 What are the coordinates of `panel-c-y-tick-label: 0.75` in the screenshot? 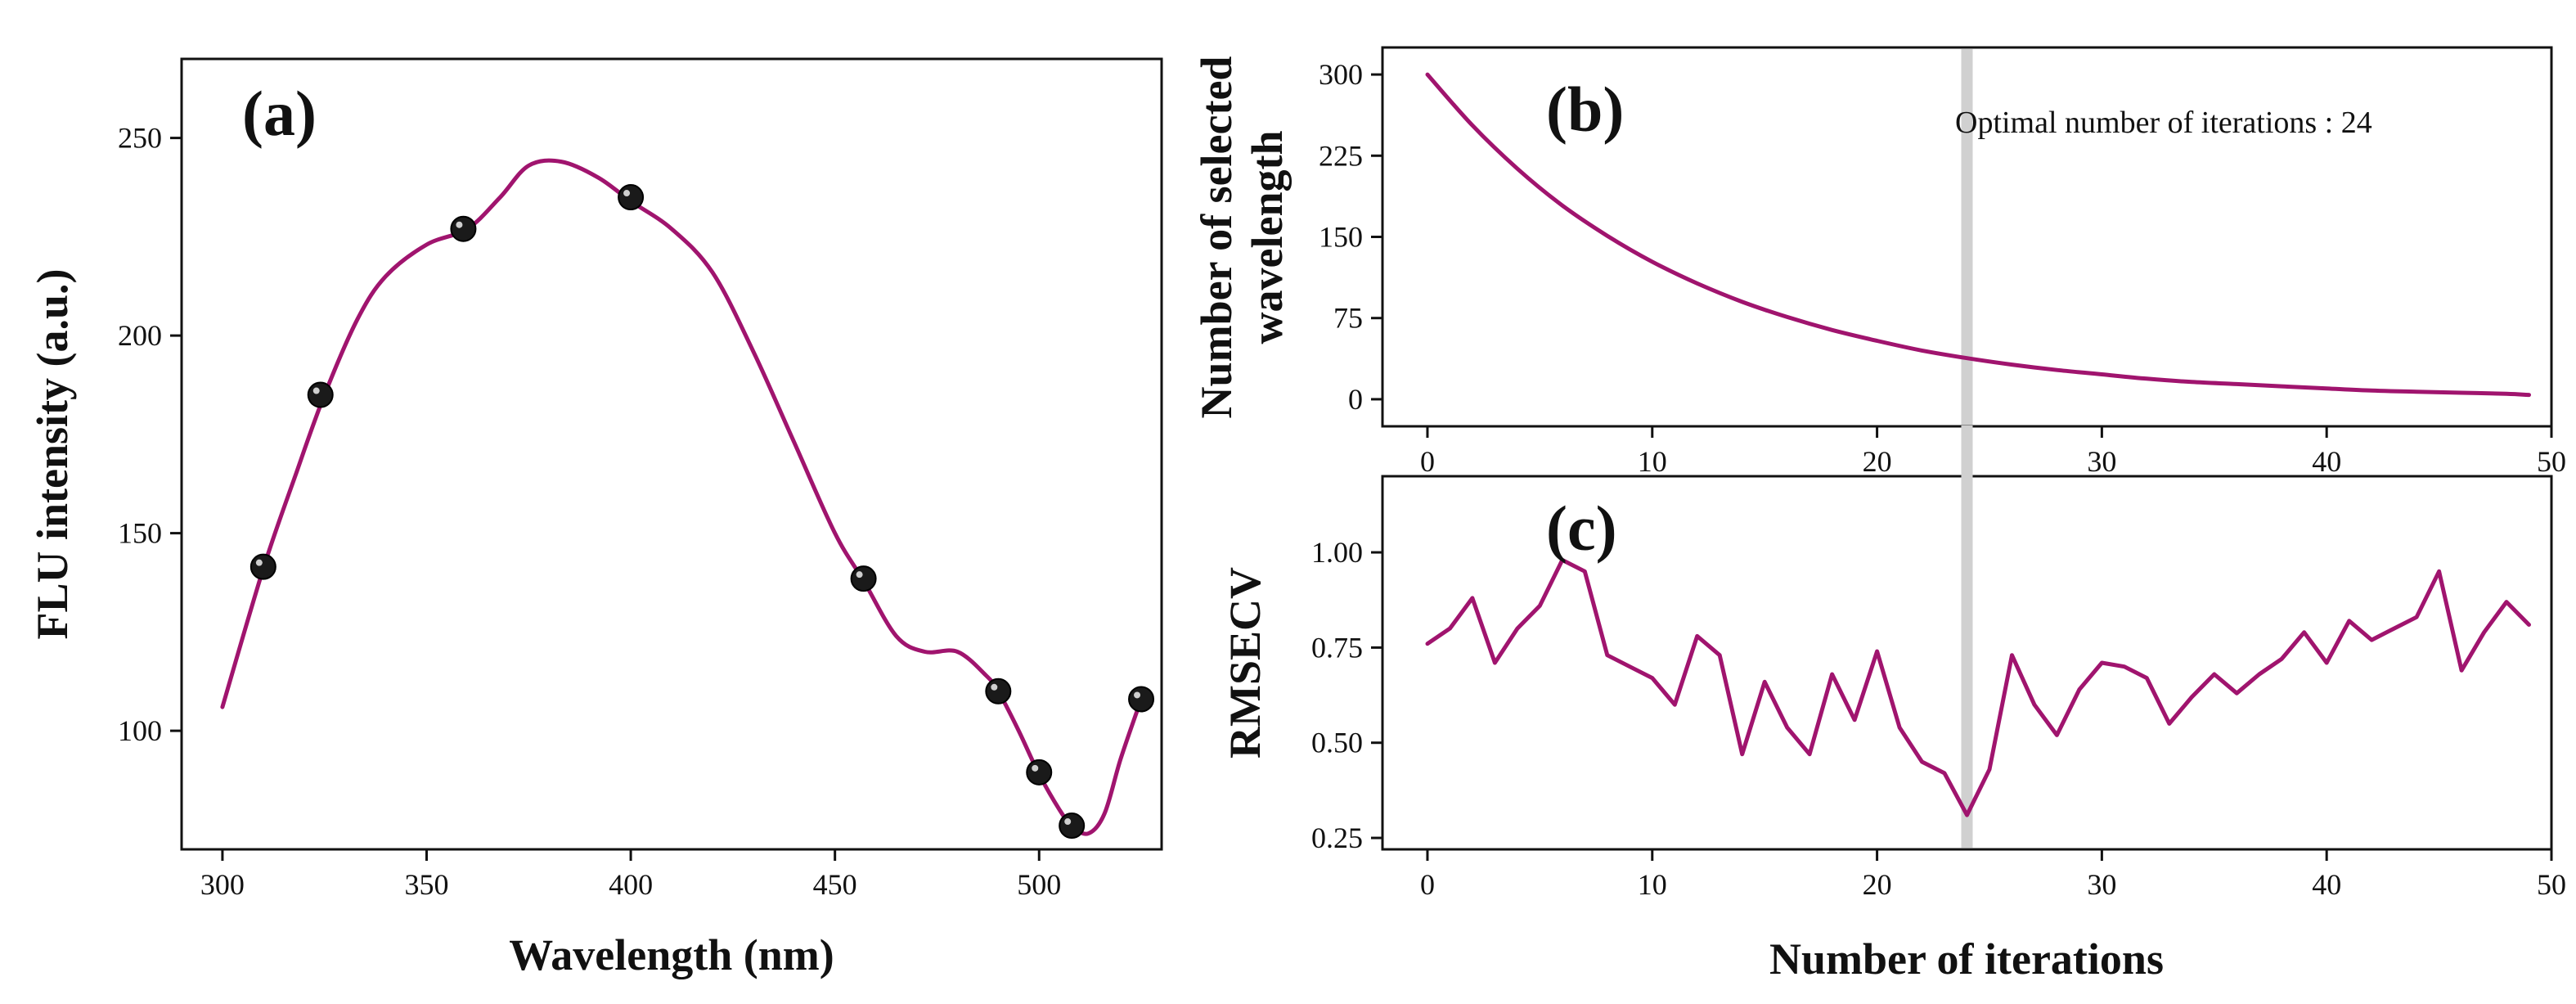 It's located at (1337, 647).